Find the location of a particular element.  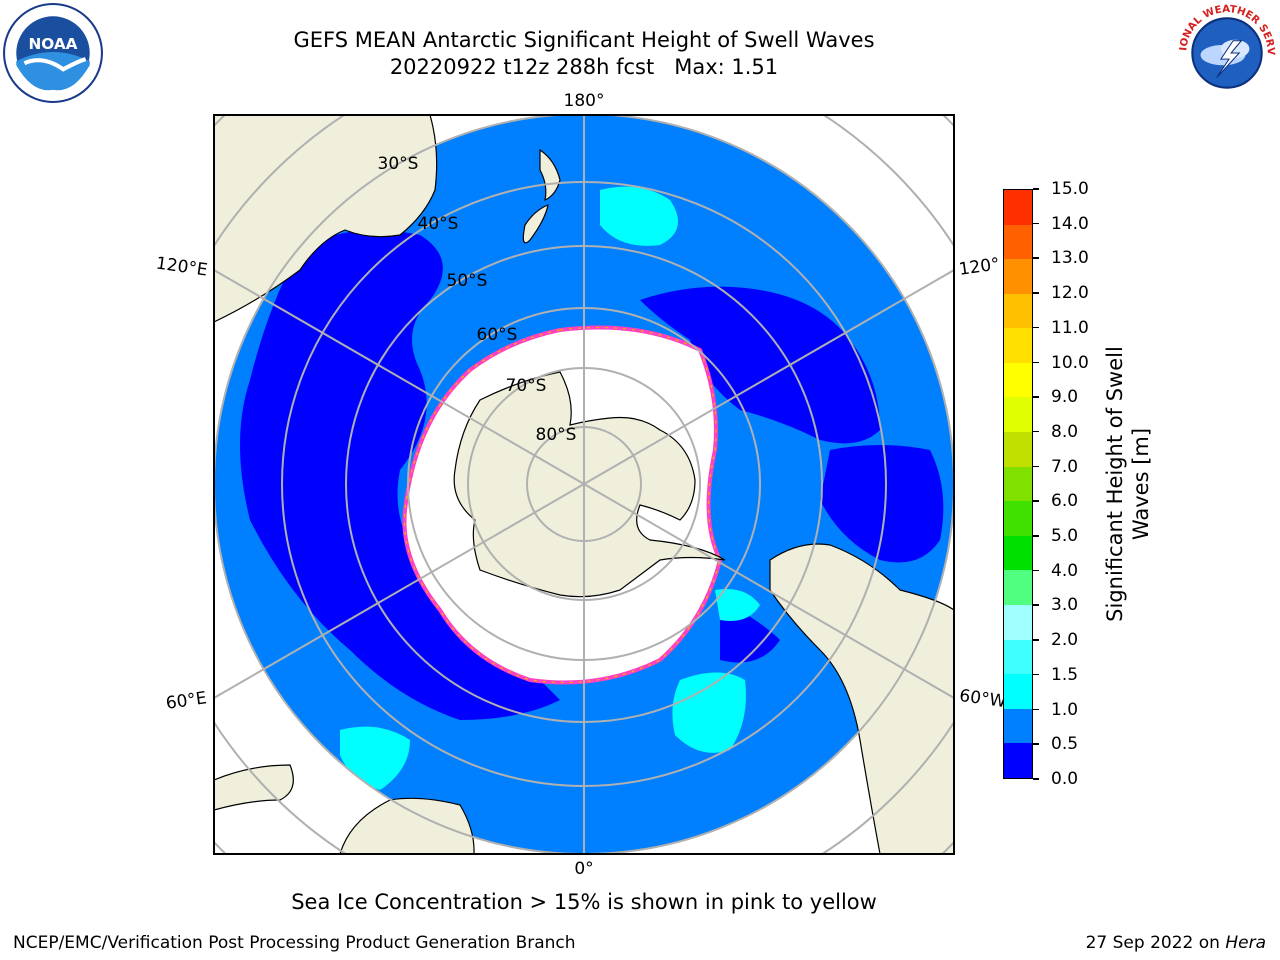

lat-label-30s: 30°S is located at coordinates (398, 164).